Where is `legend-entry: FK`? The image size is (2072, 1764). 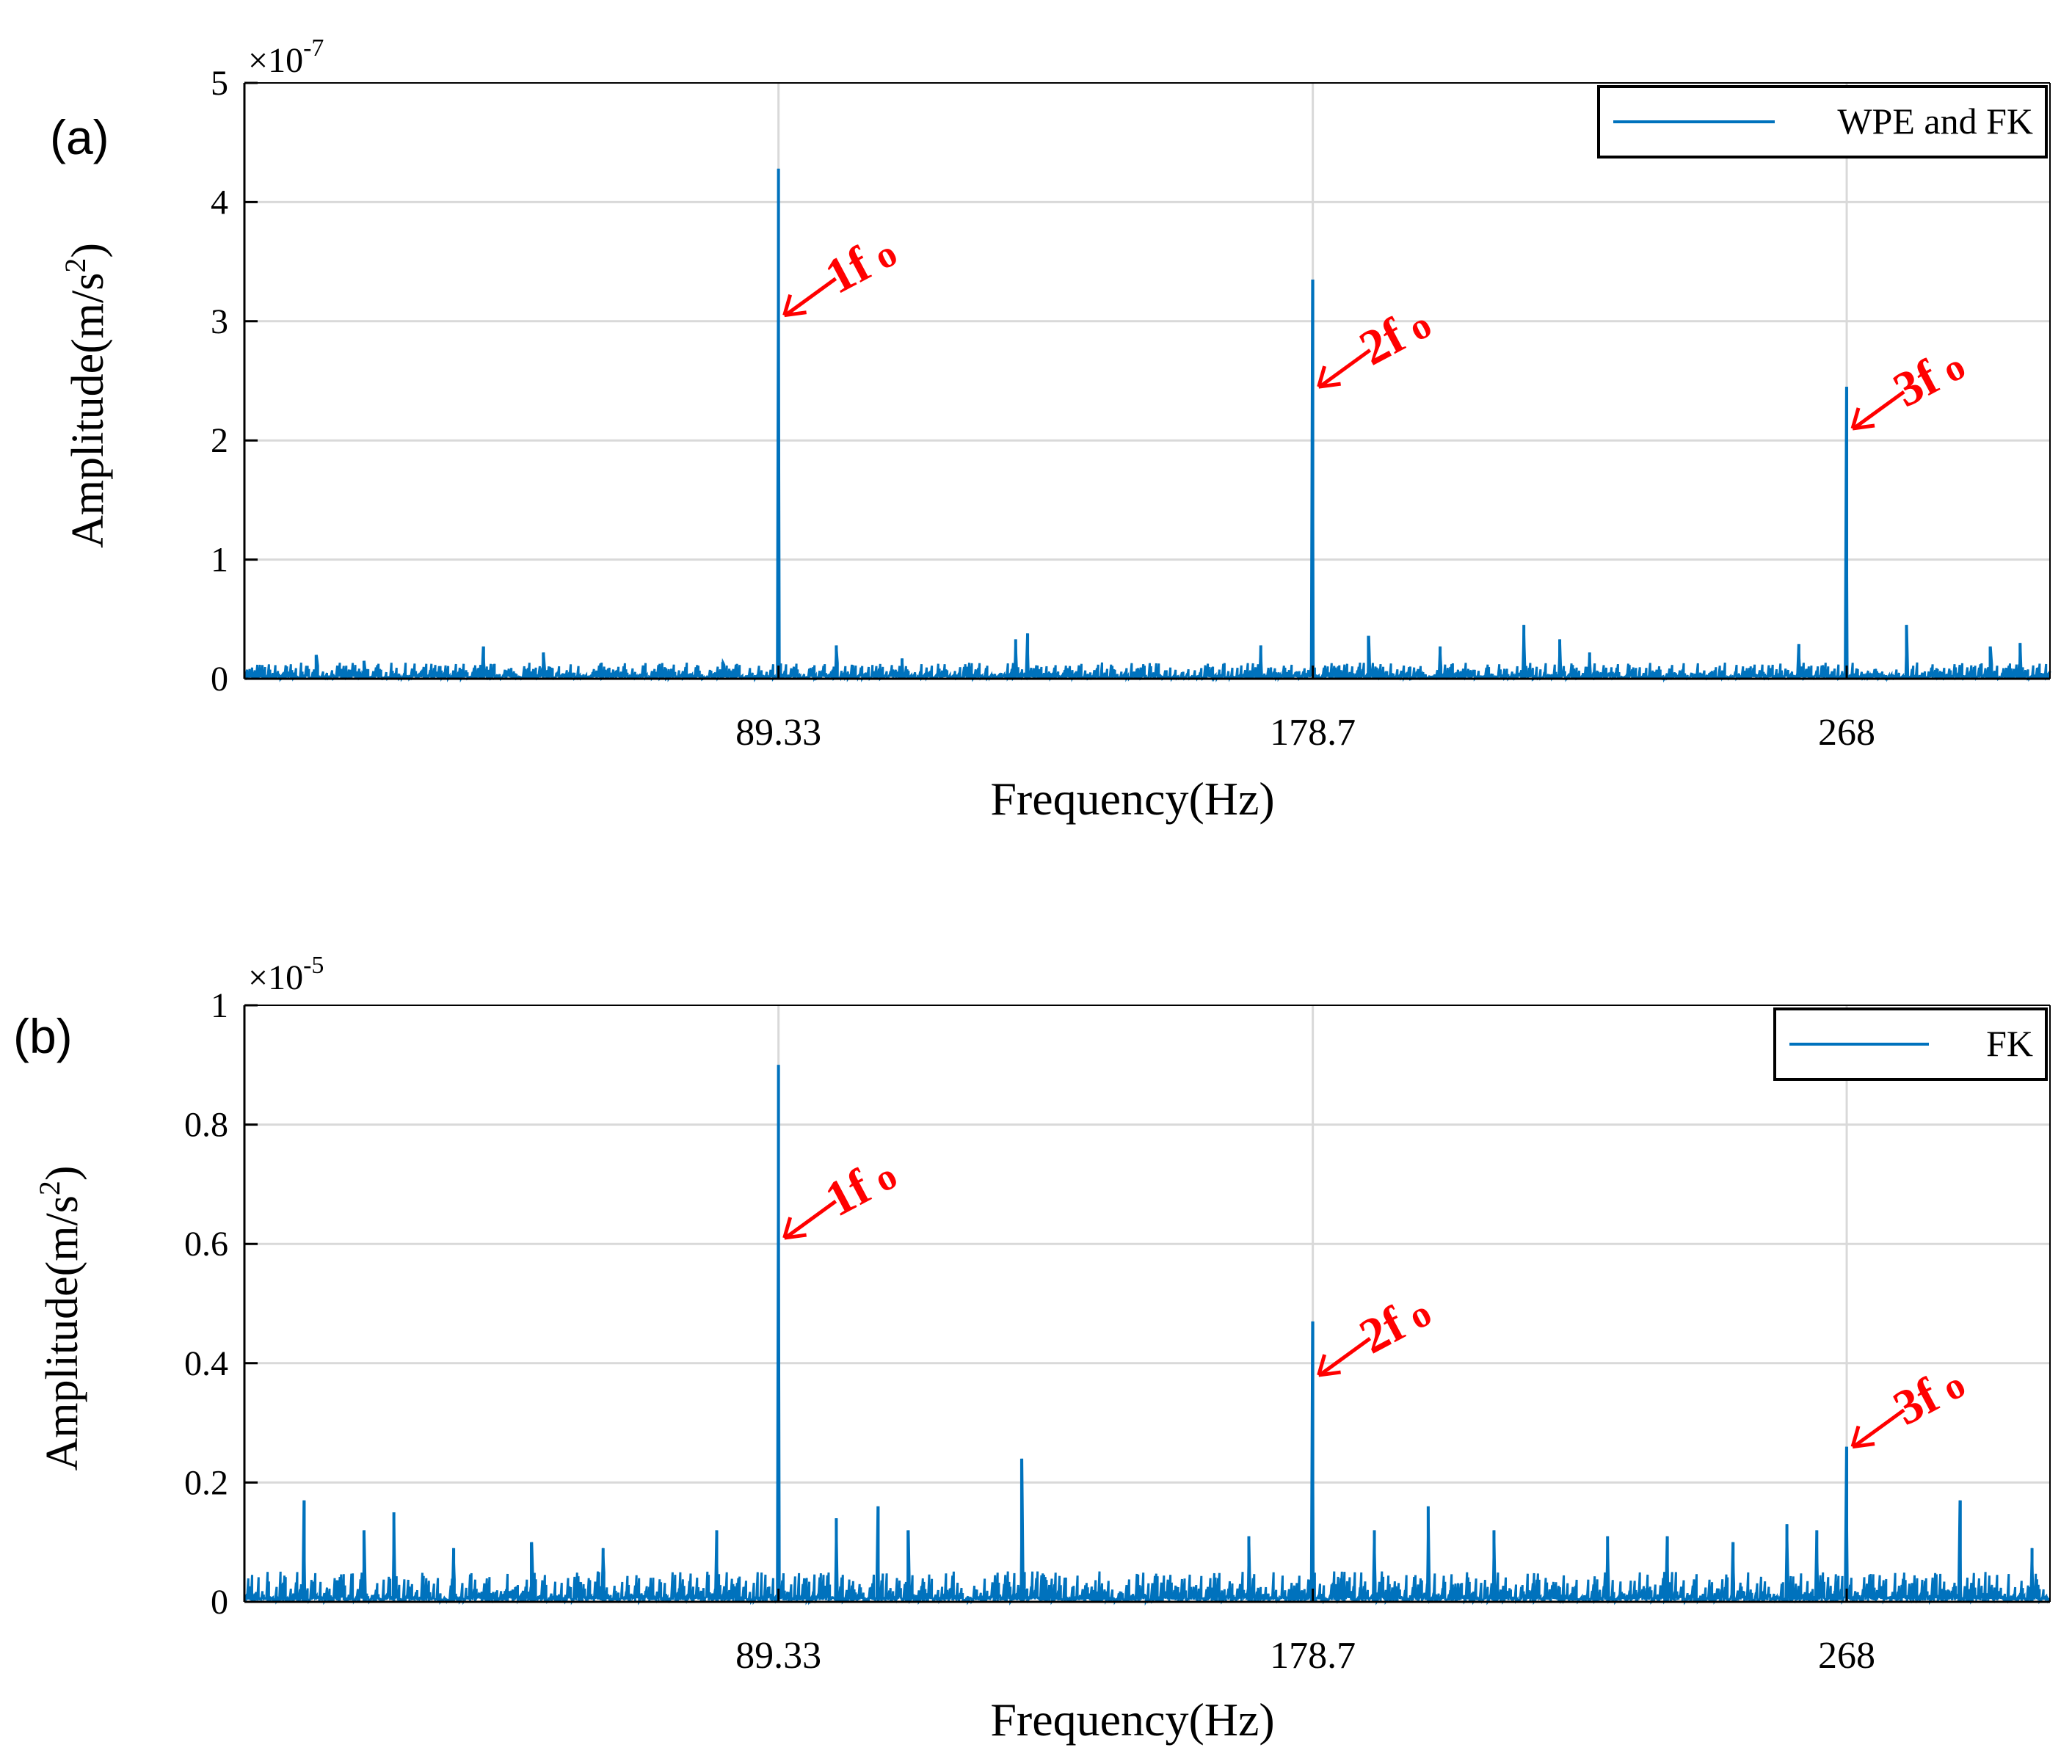 legend-entry: FK is located at coordinates (2009, 1043).